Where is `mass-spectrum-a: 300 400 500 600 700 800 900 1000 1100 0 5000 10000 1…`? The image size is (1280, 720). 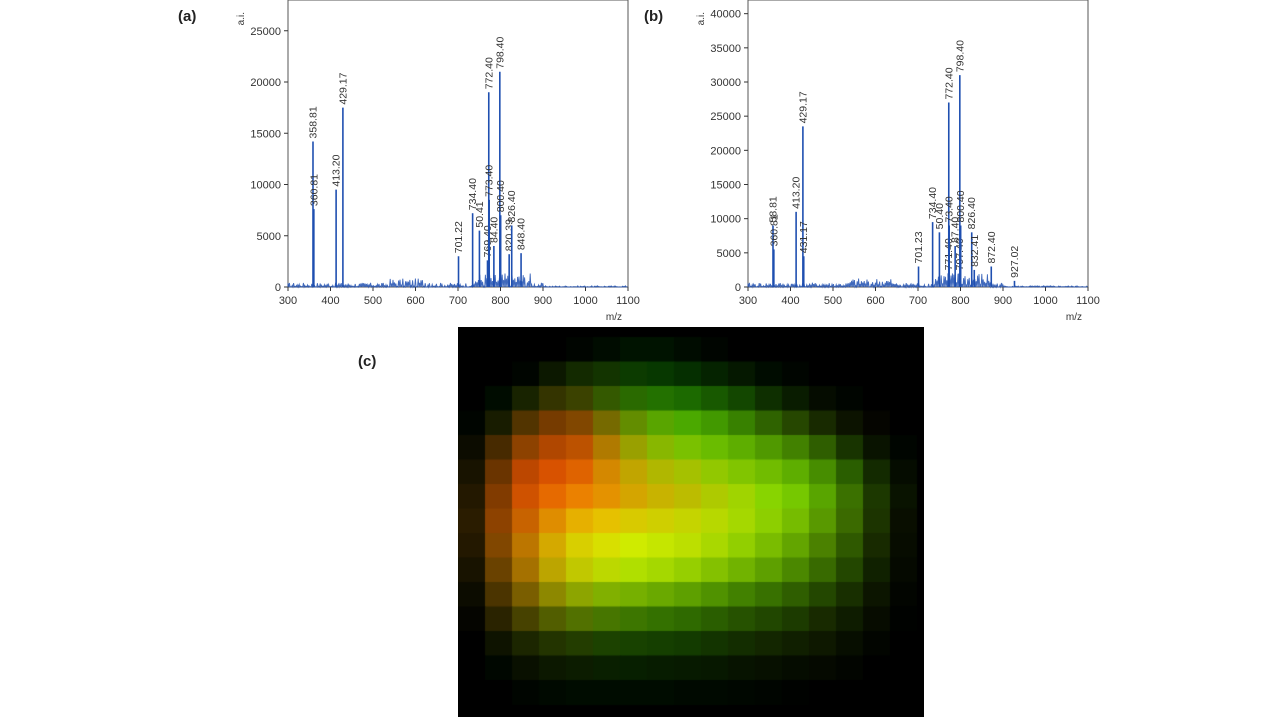
mass-spectrum-a: 300 400 500 600 700 800 900 1000 1100 0 5000 10000 1… is located at coordinates (438, 161).